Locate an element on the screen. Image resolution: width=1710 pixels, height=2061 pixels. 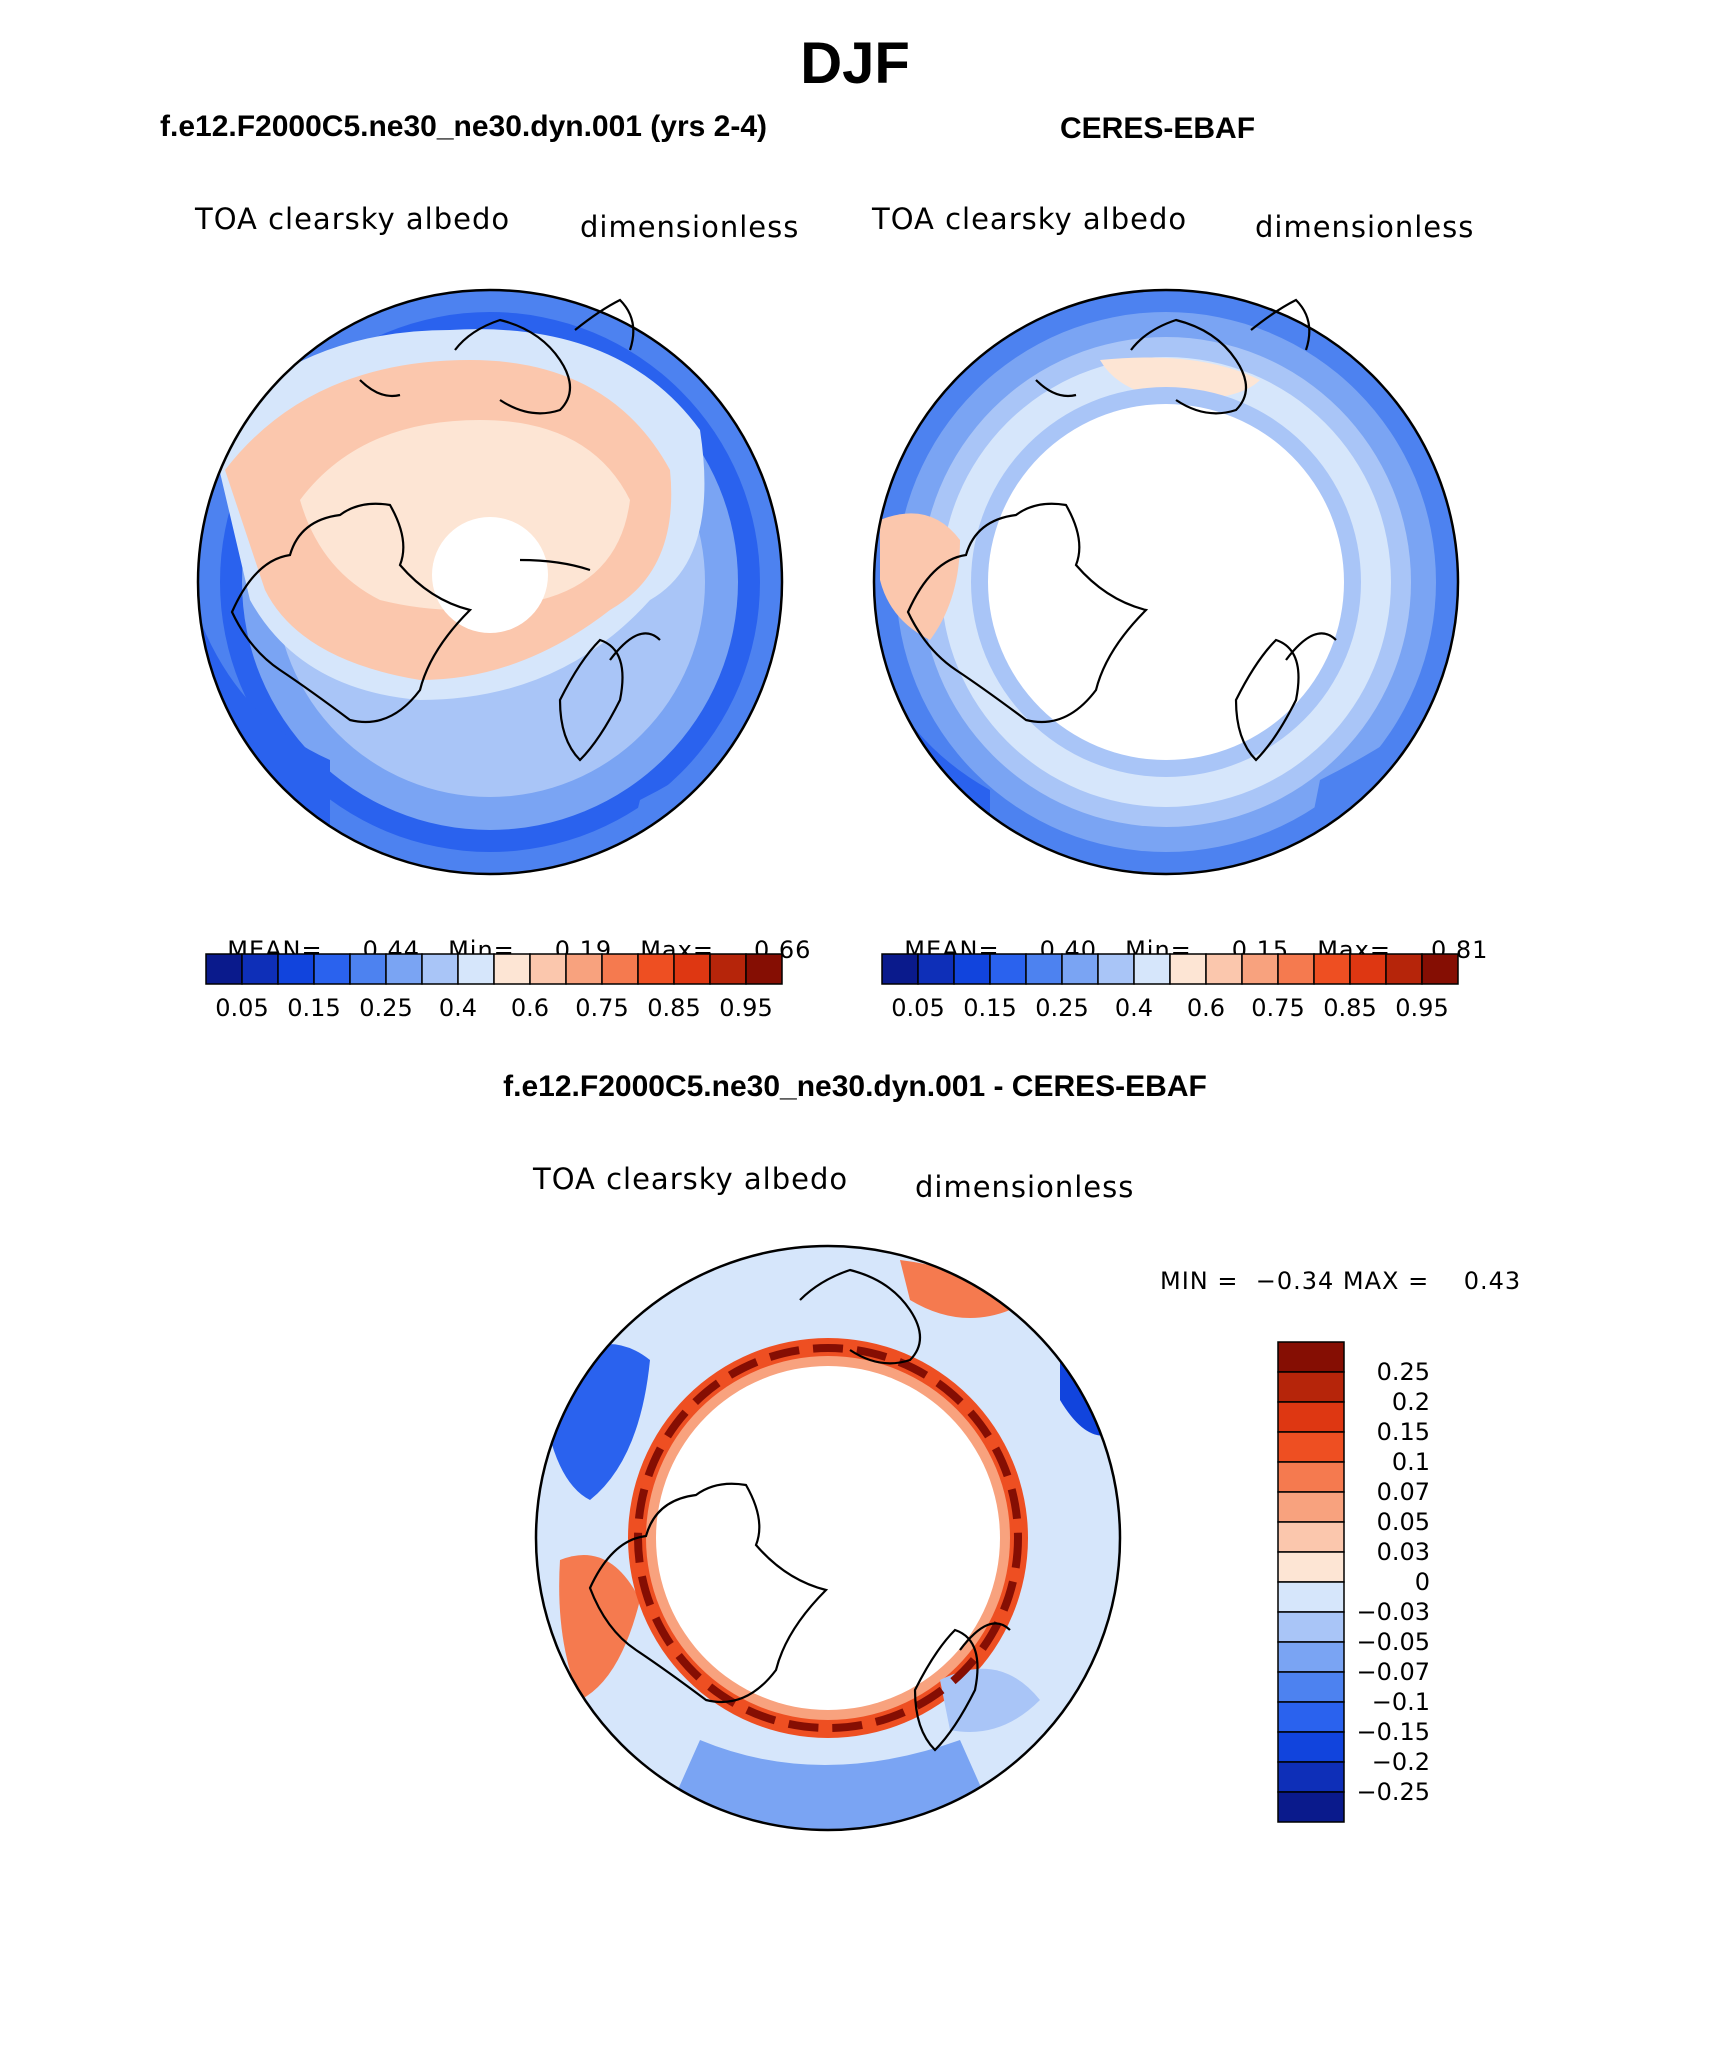
colorbar-diff-tick-label: −0.03 is located at coordinates (1393, 1612).